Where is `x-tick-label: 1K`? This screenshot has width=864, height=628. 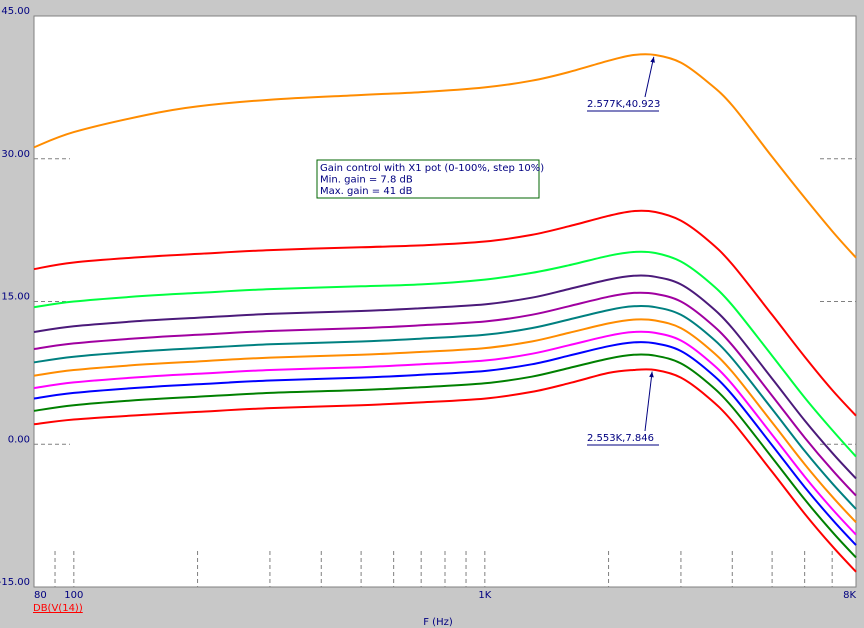
x-tick-label: 1K is located at coordinates (484, 595).